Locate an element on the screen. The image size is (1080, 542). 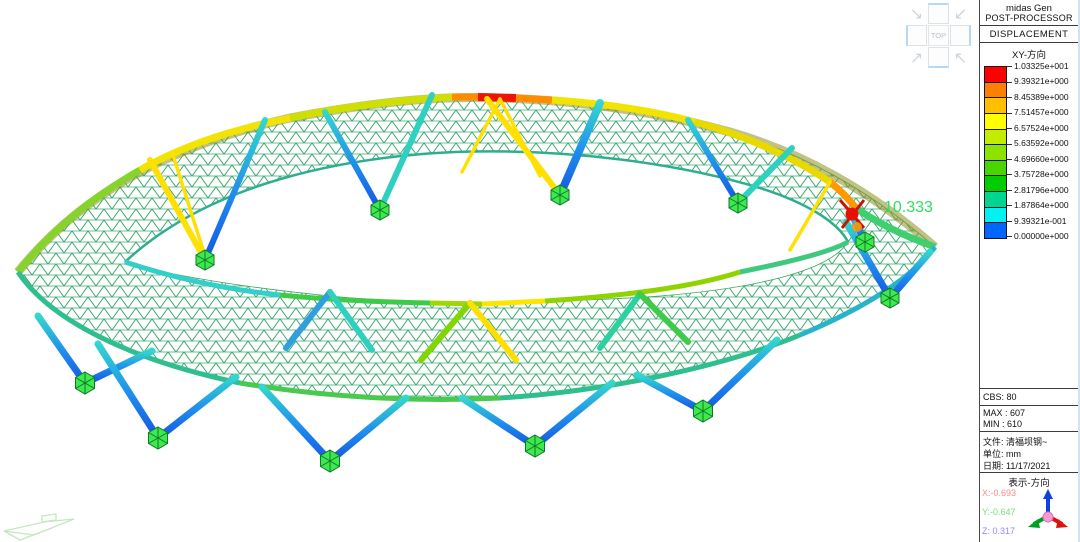
rotate-view-bottom-left-icon: ↗ is located at coordinates (916, 58).